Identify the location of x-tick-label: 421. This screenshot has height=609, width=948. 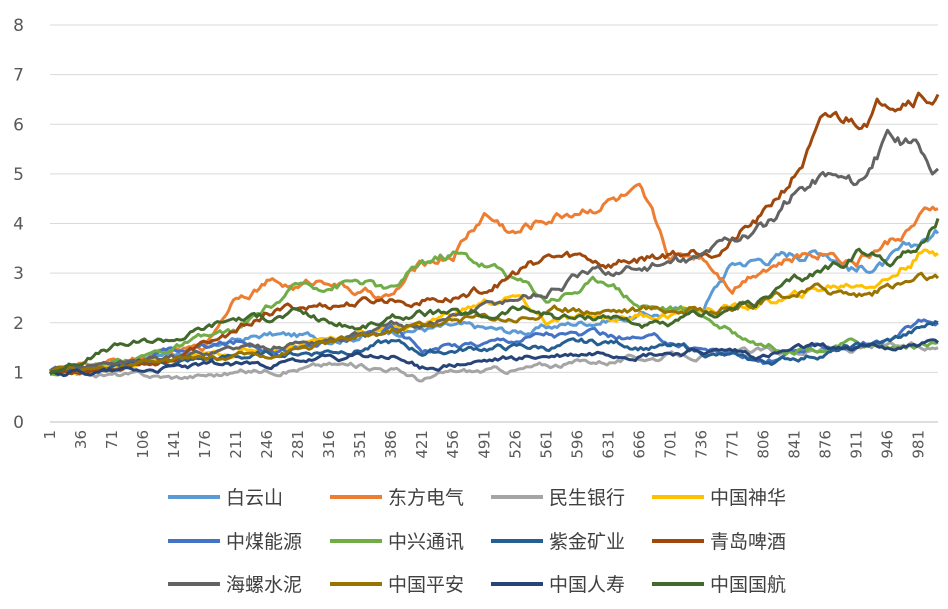
(422, 444).